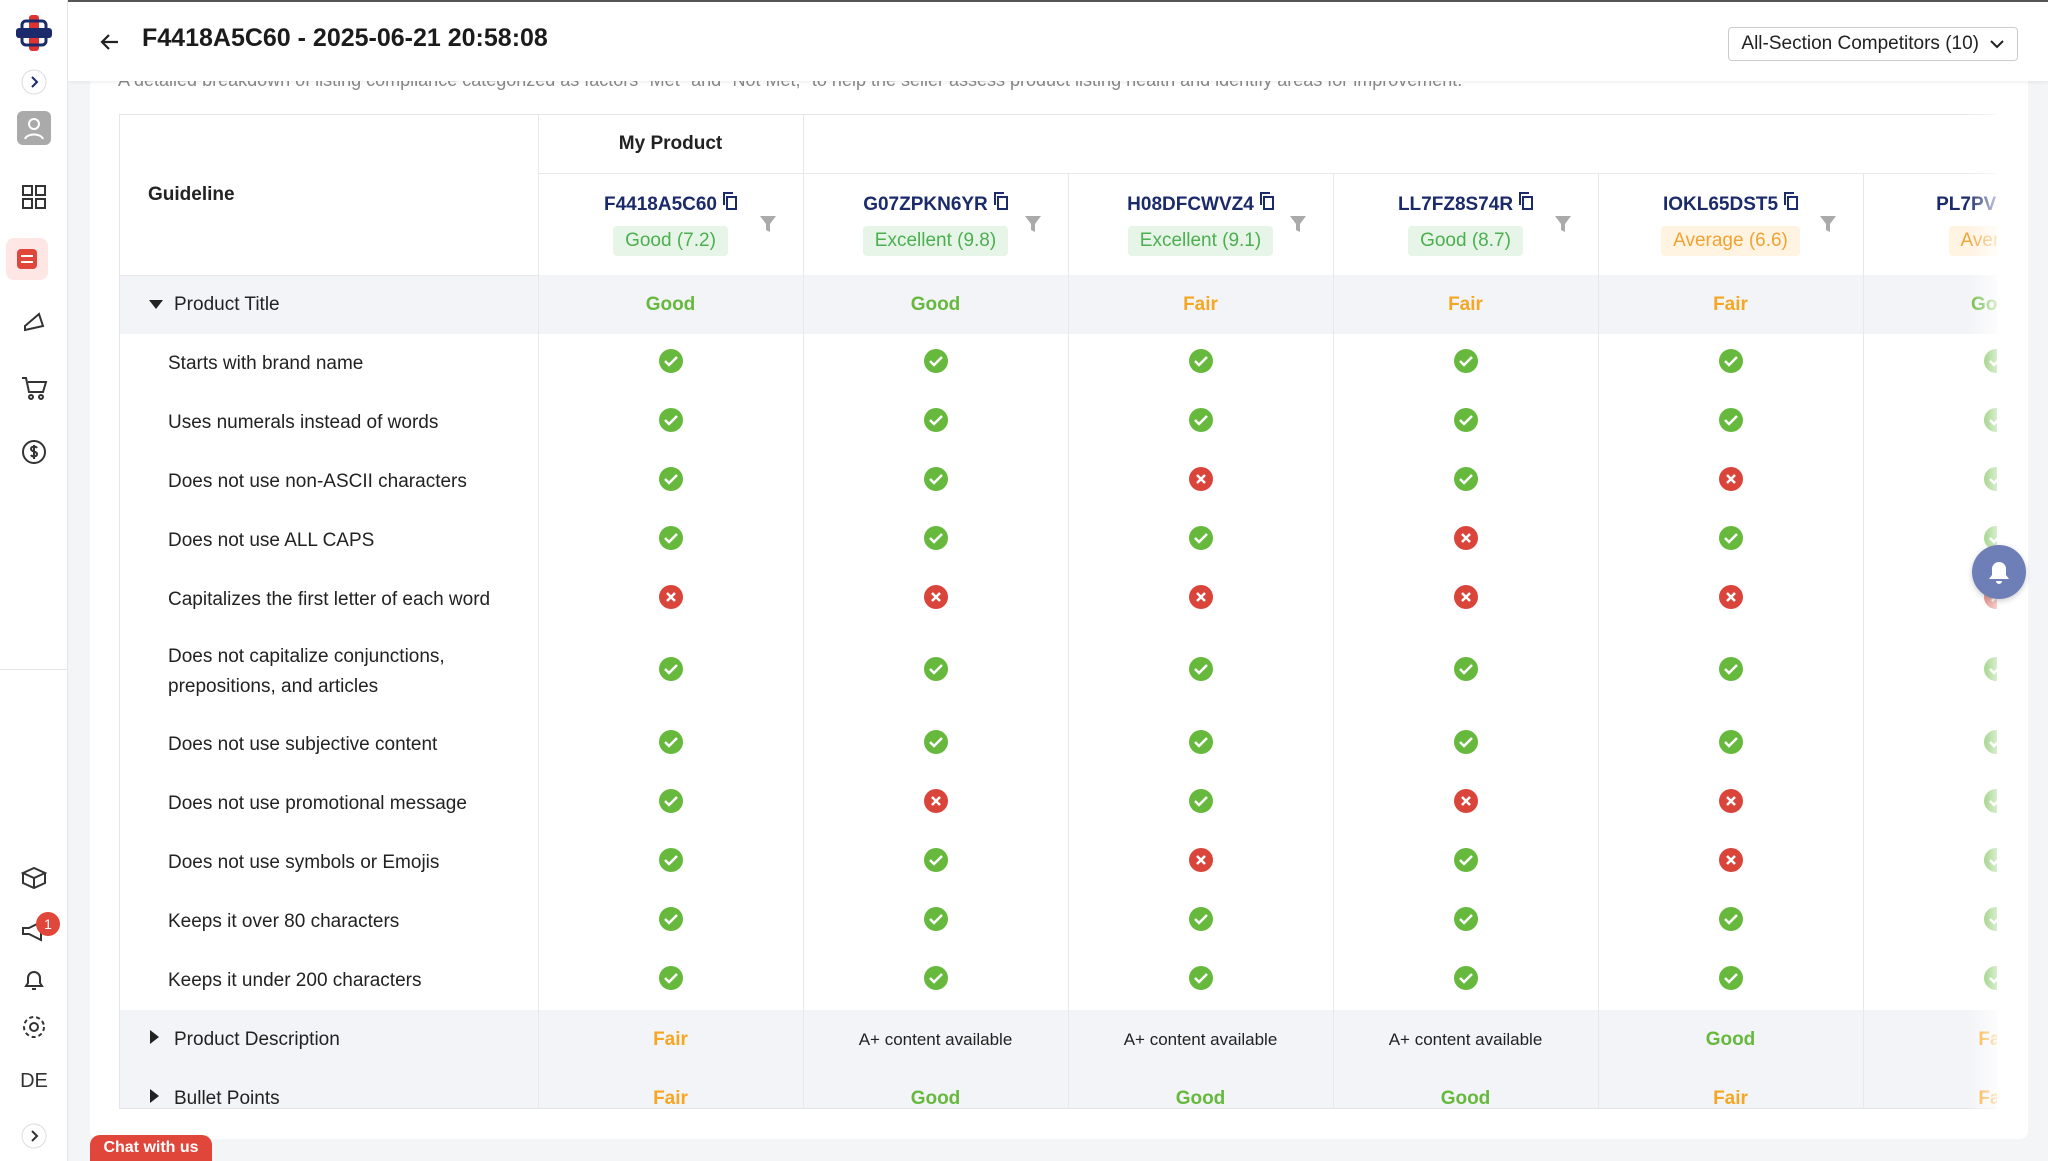 The width and height of the screenshot is (2048, 1161). What do you see at coordinates (303, 422) in the screenshot?
I see `guideline-label: Uses numerals instead of words` at bounding box center [303, 422].